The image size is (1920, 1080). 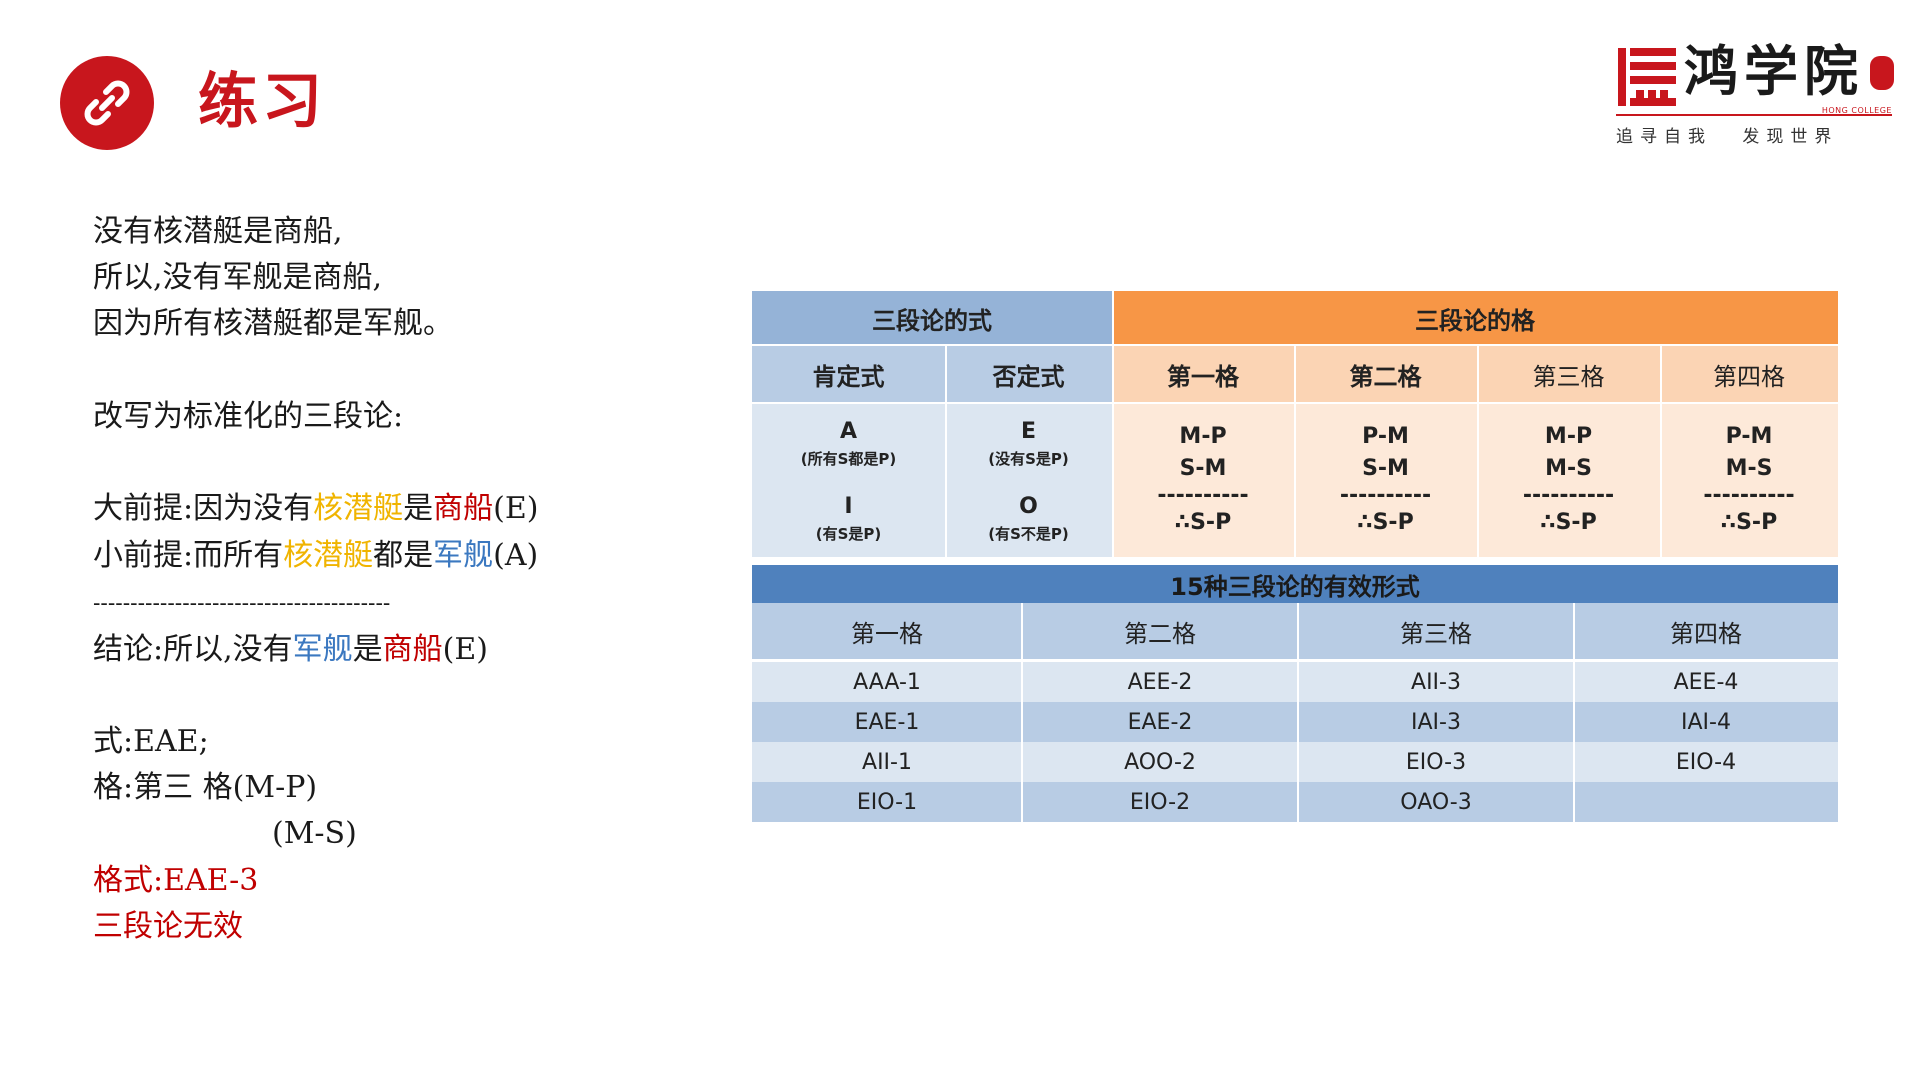 What do you see at coordinates (403, 555) in the screenshot?
I see `minor-copula: 都是` at bounding box center [403, 555].